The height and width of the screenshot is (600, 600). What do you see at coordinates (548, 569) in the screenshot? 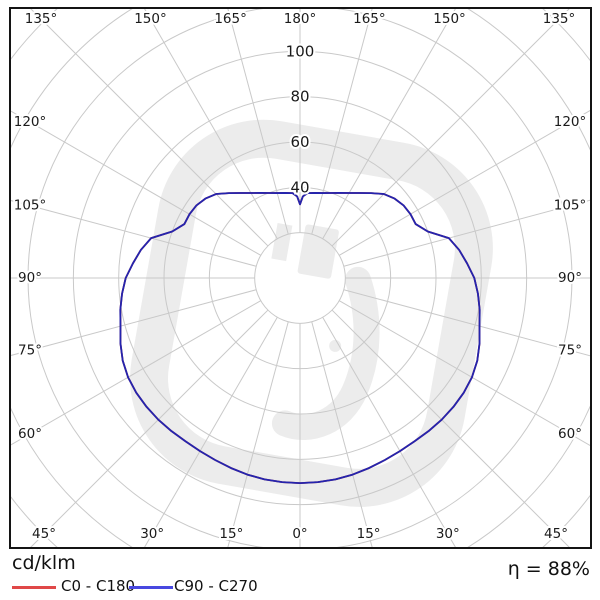
I see `efficiency-value: η = 88%` at bounding box center [548, 569].